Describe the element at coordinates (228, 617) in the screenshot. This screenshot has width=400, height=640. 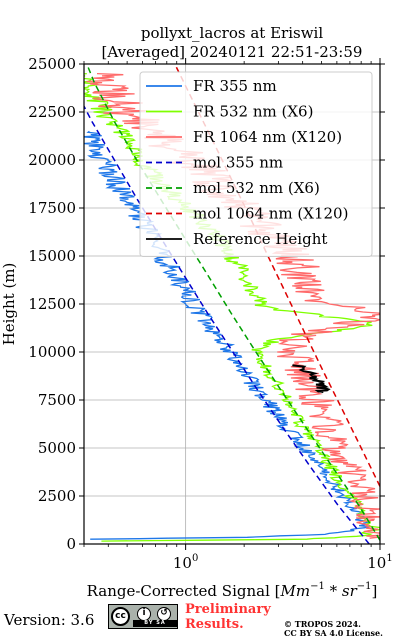
I see `preliminary-notice: Preliminary Results.` at that location.